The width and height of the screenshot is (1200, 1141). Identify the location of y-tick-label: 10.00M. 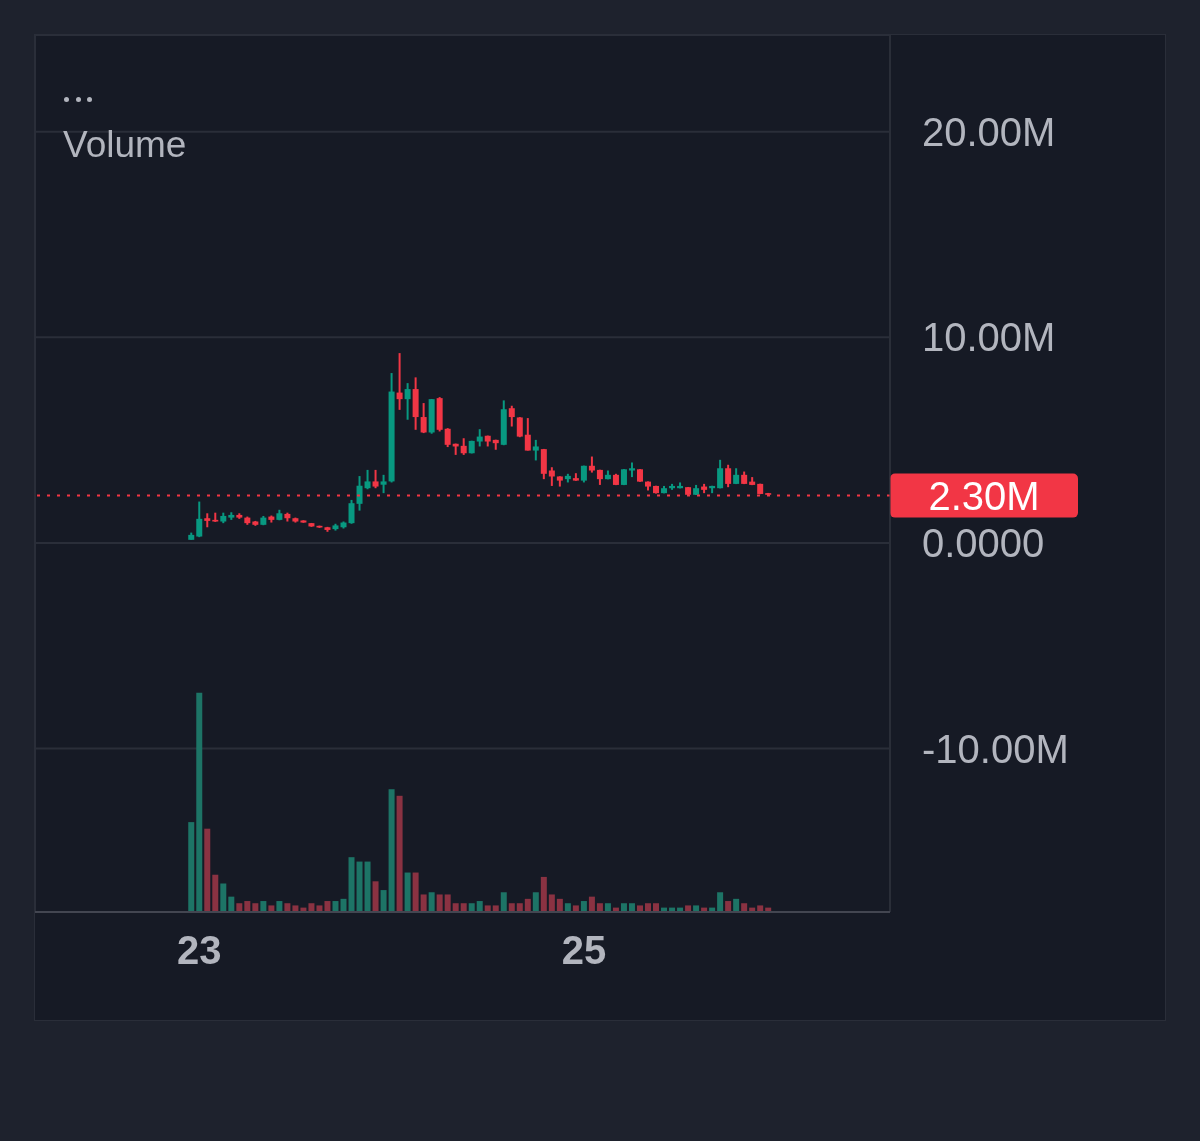
(989, 337).